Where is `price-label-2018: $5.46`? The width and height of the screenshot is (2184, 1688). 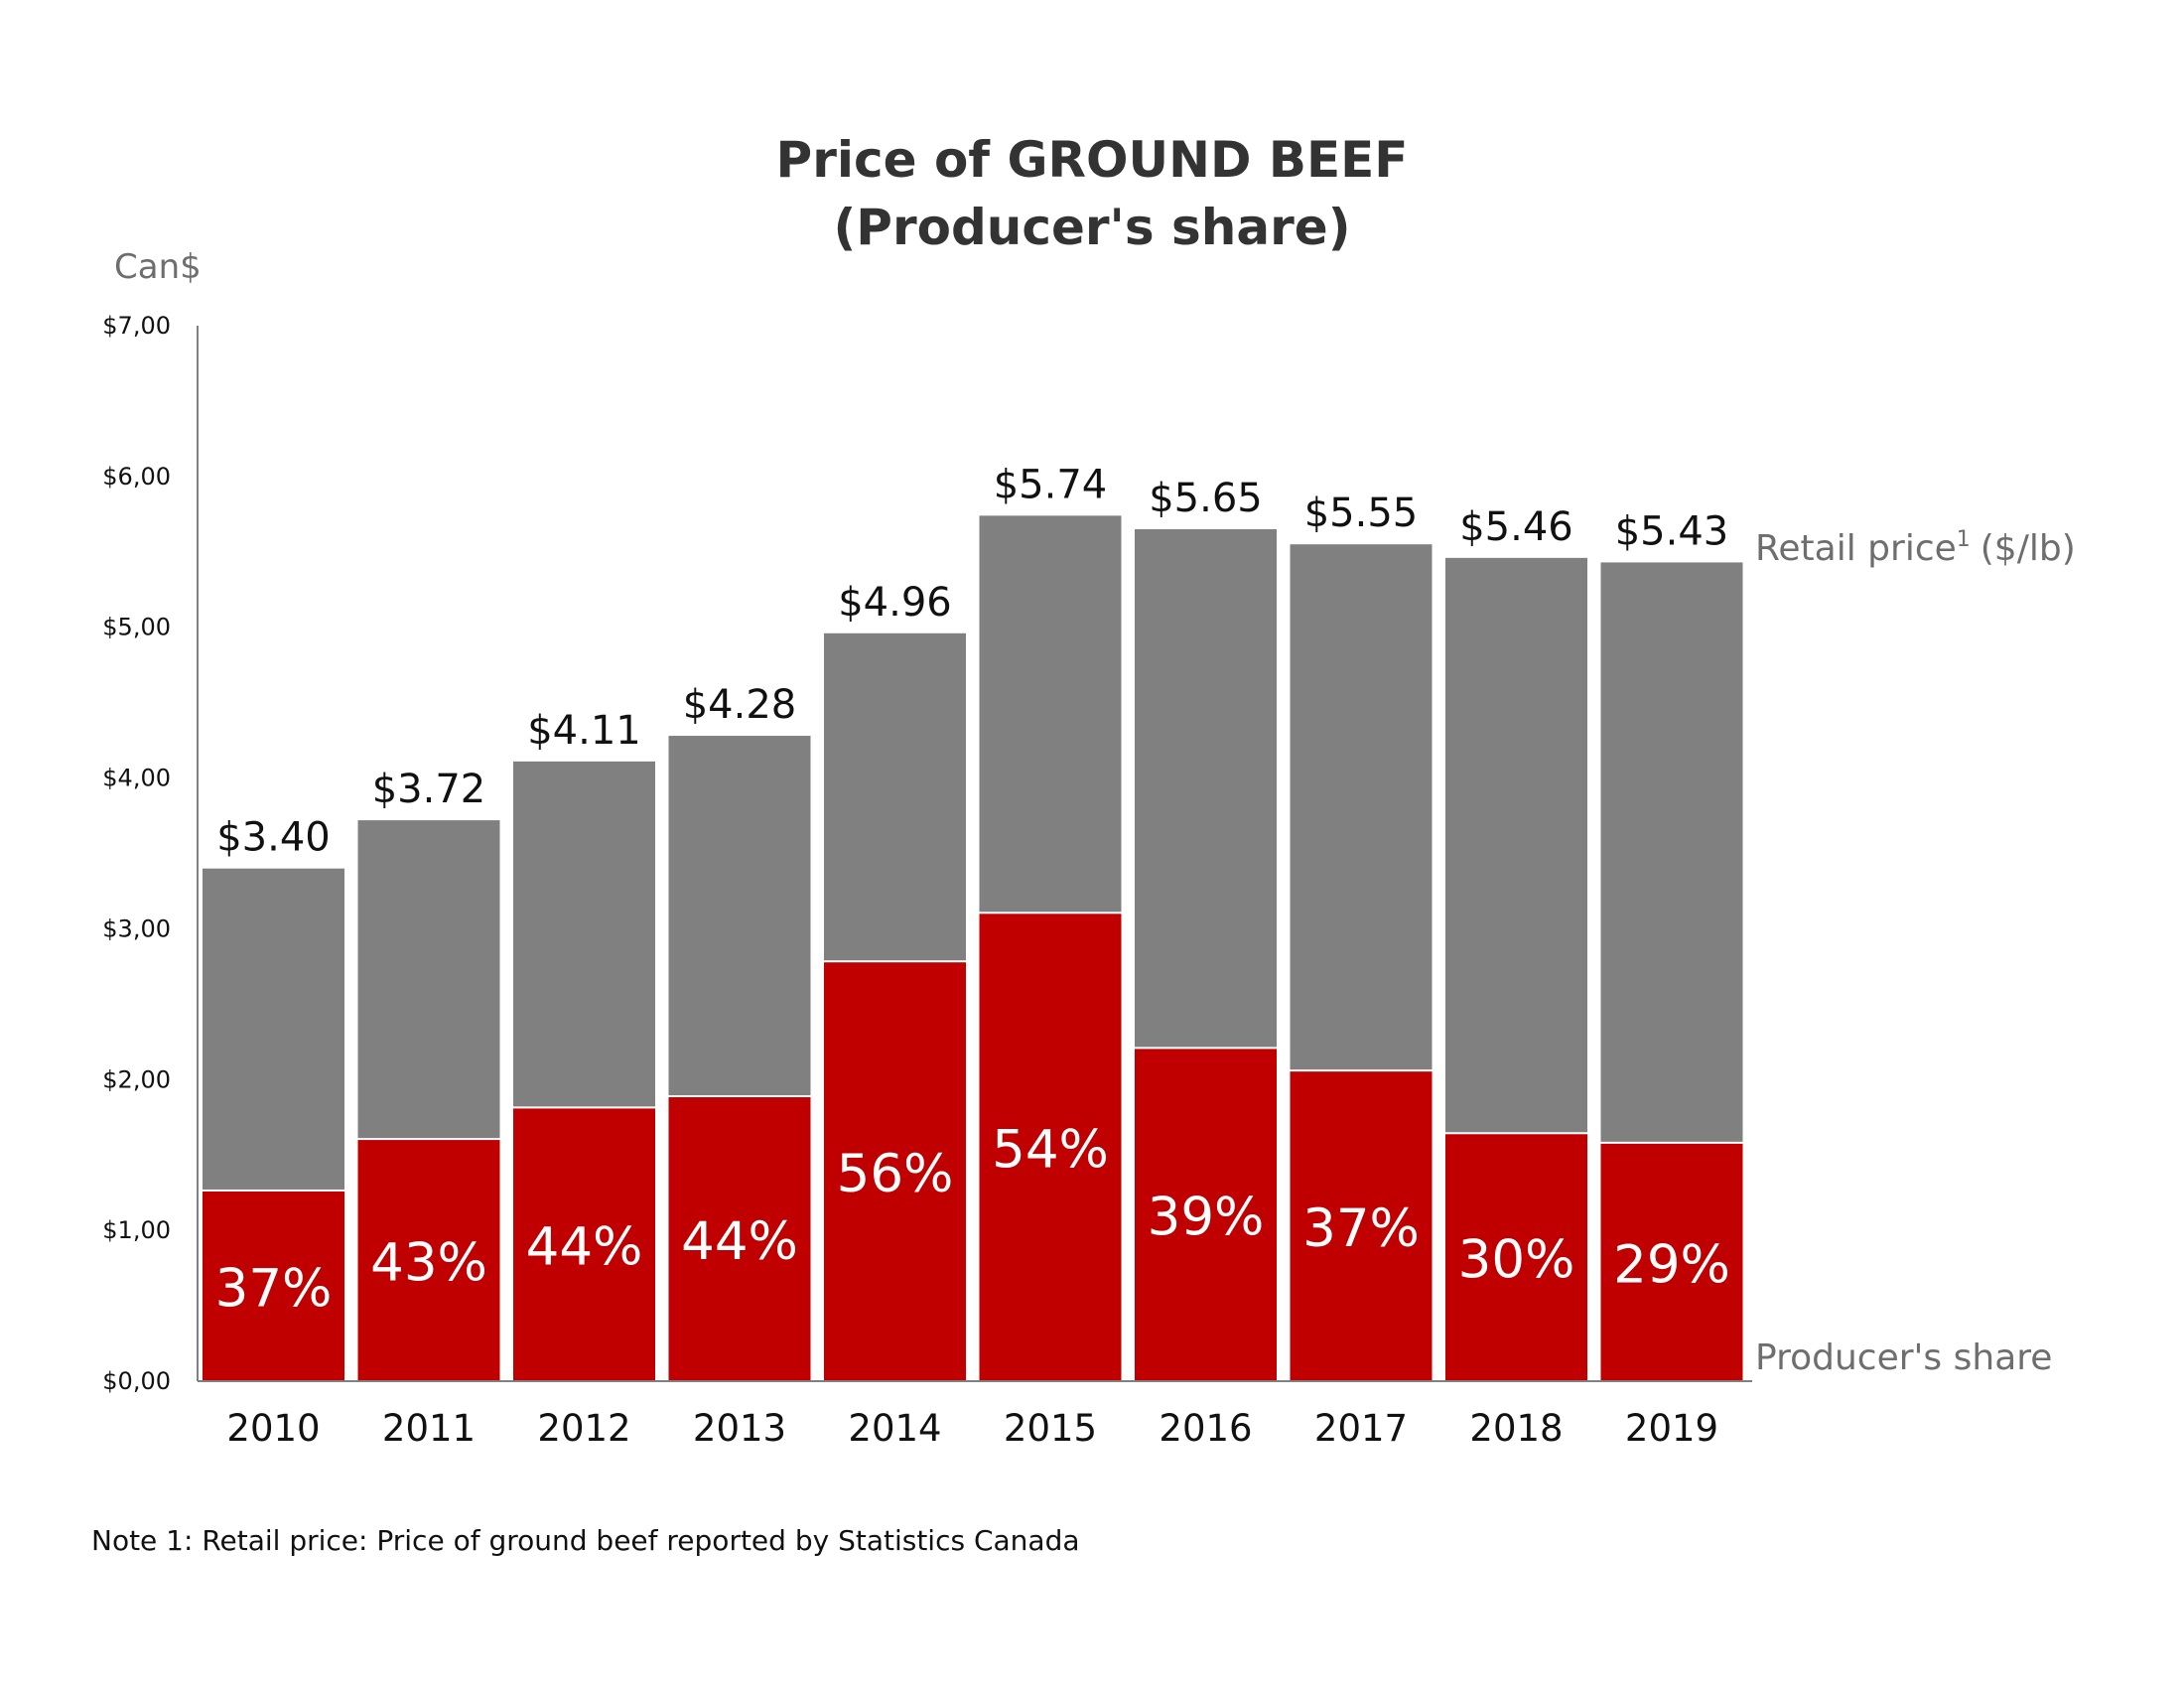
price-label-2018: $5.46 is located at coordinates (1516, 527).